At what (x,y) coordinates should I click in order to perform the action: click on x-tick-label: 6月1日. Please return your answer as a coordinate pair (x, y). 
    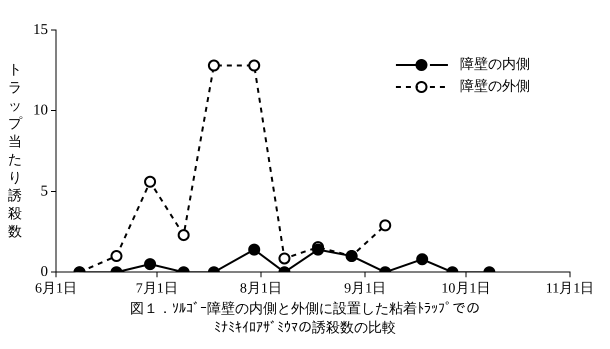
    Looking at the image, I should click on (56, 288).